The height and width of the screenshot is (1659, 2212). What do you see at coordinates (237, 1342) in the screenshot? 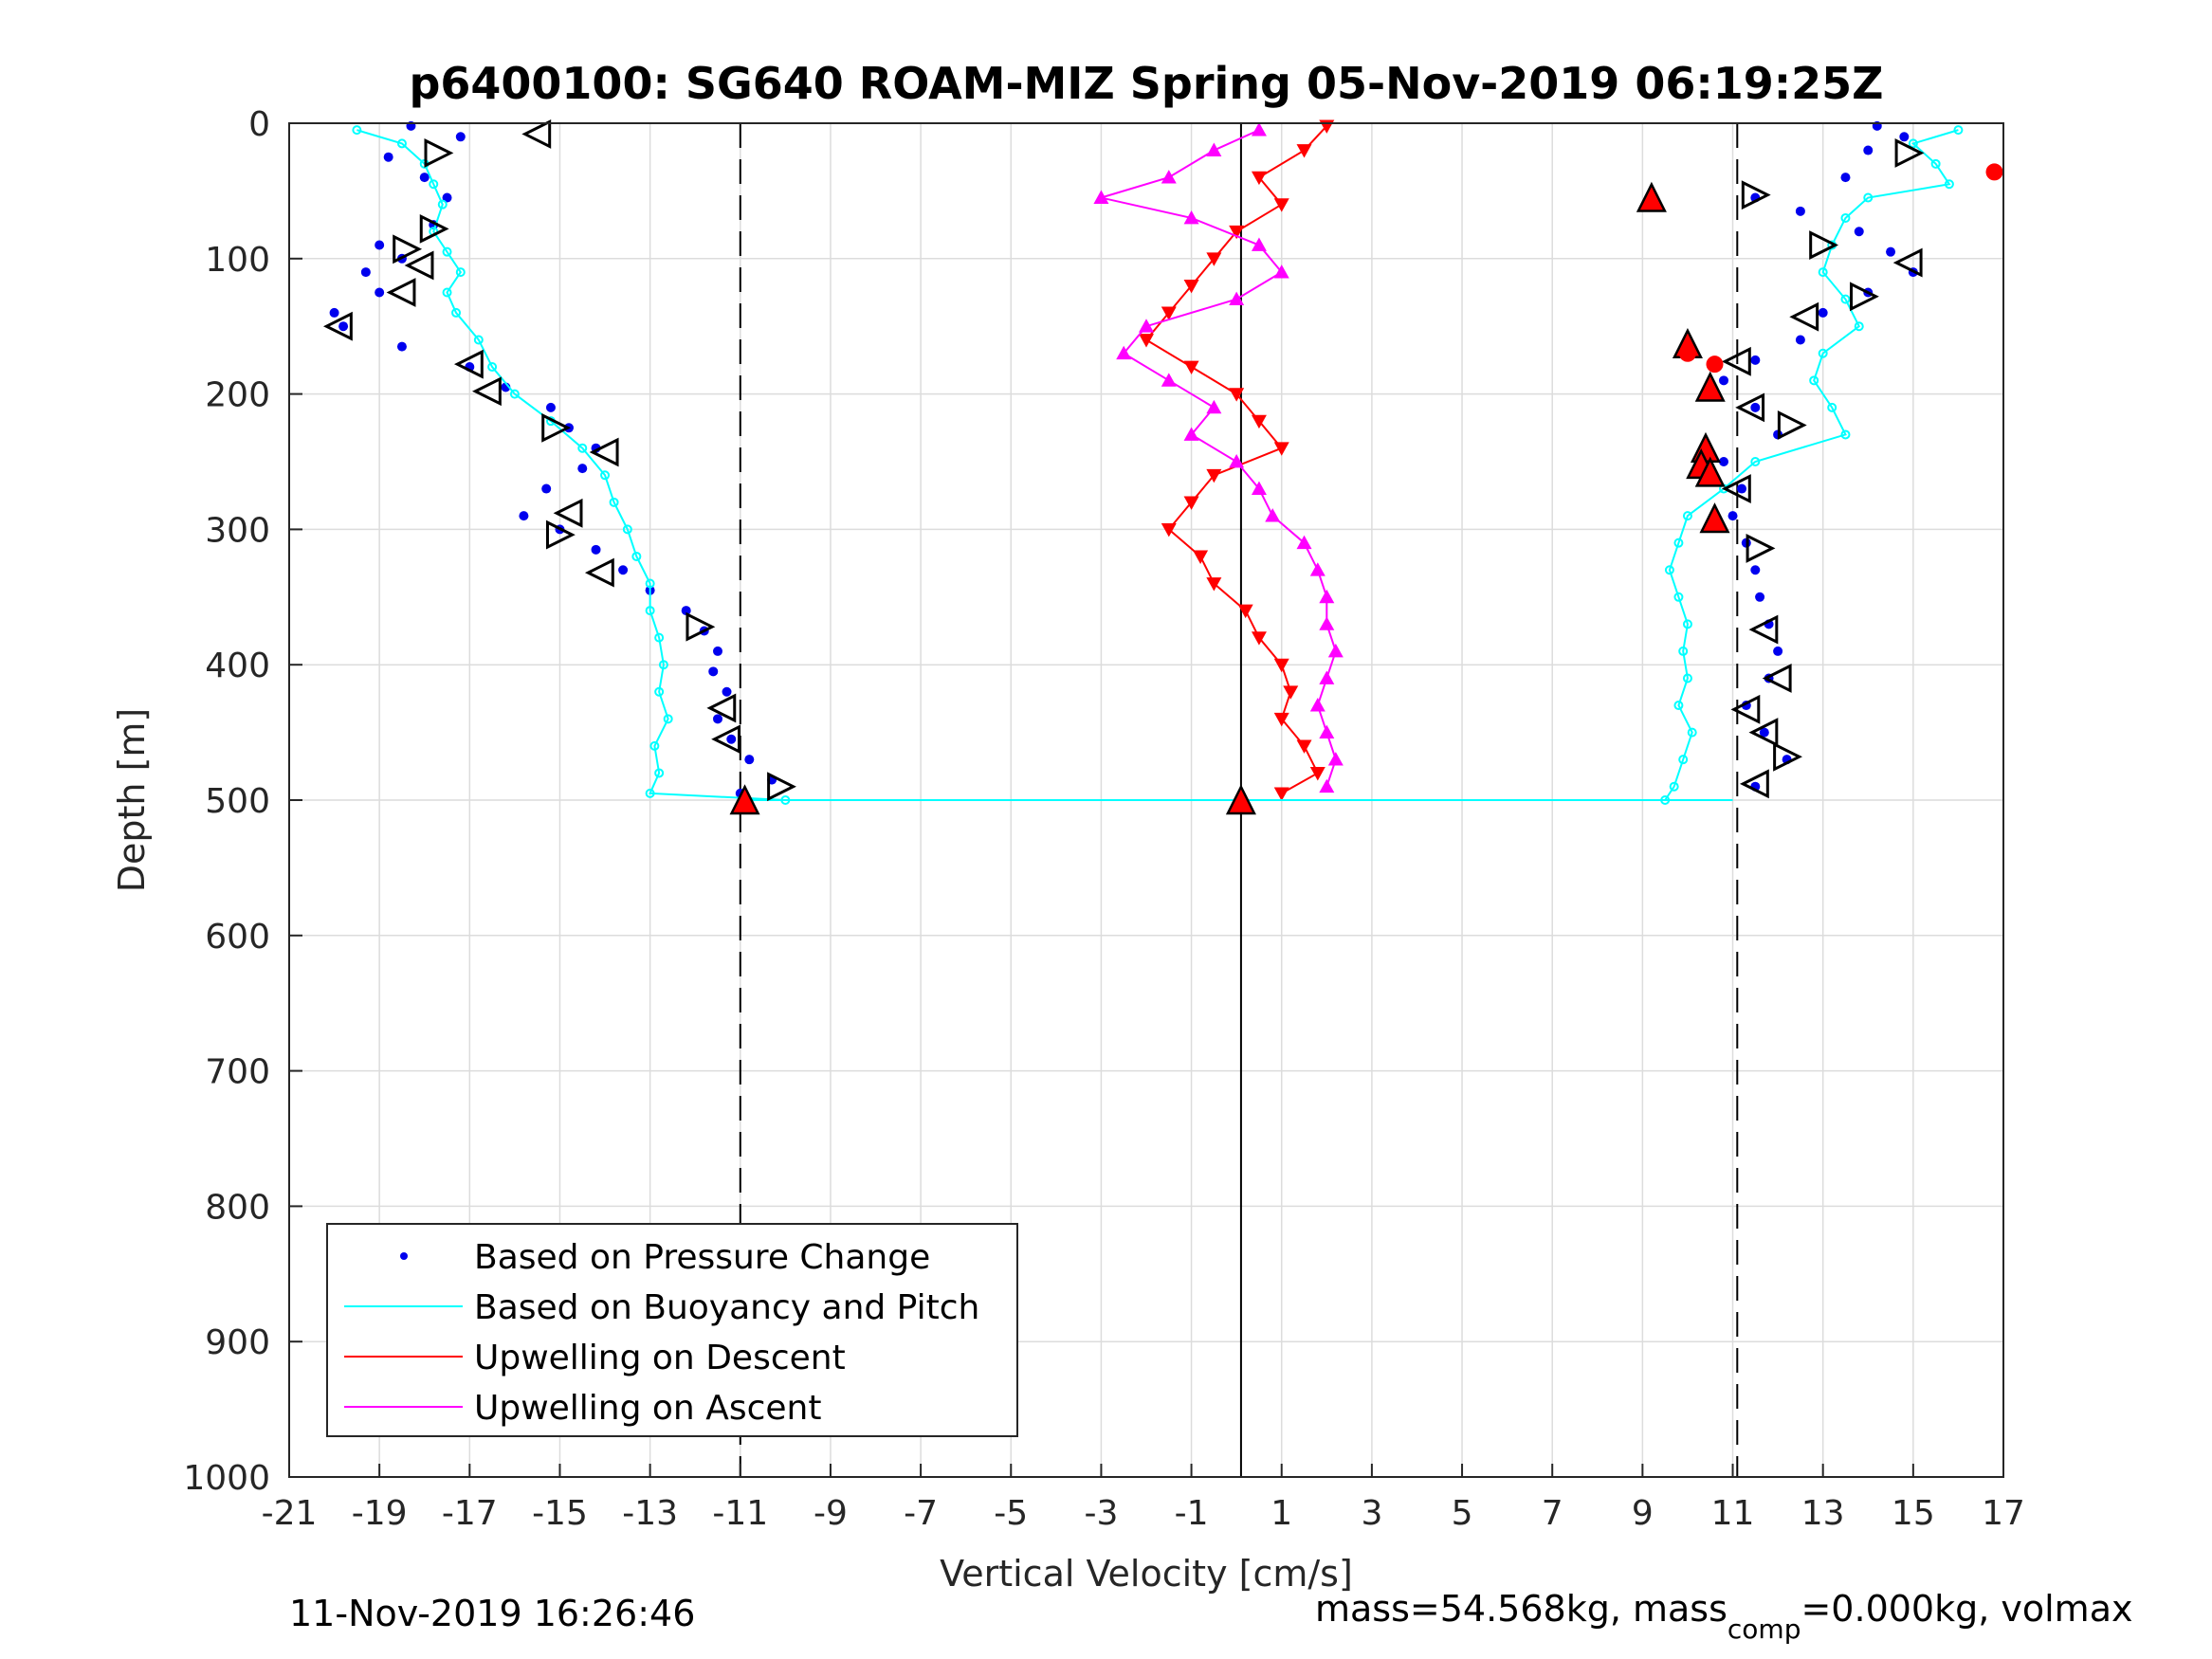
I see `y-tick-label: 900` at bounding box center [237, 1342].